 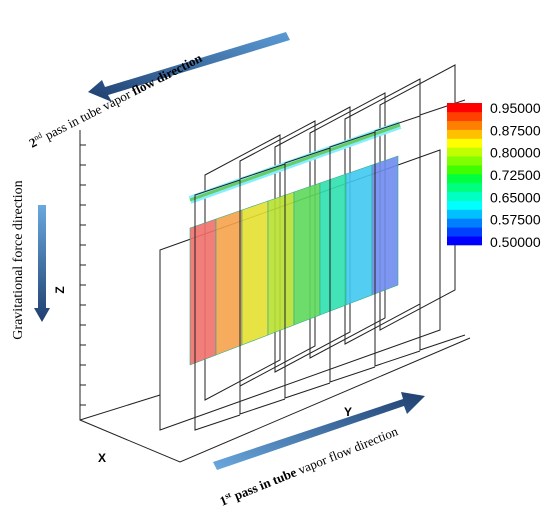 I want to click on legend-label: 0.95000, so click(x=515, y=108).